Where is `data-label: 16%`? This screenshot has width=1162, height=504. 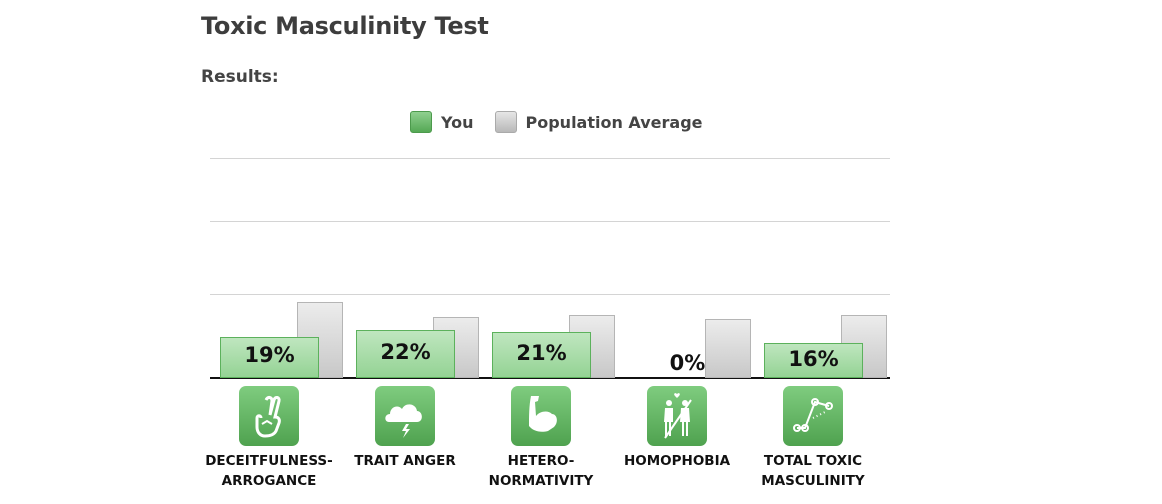
data-label: 16% is located at coordinates (813, 358).